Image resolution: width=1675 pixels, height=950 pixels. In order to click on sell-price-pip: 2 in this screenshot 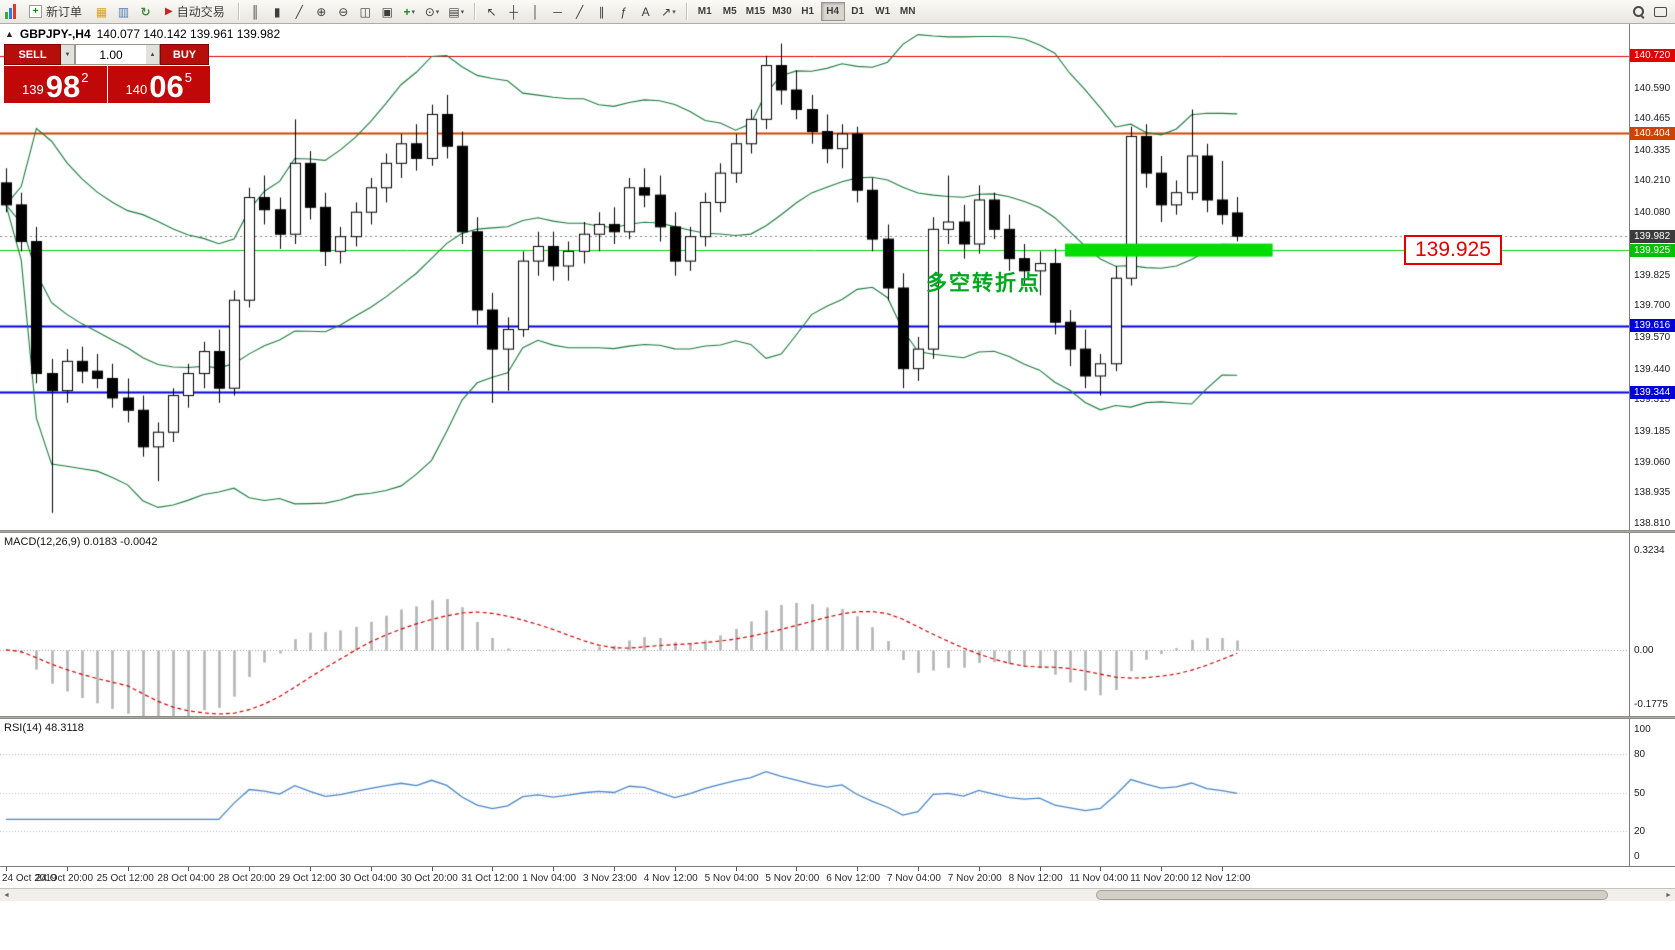, I will do `click(85, 77)`.